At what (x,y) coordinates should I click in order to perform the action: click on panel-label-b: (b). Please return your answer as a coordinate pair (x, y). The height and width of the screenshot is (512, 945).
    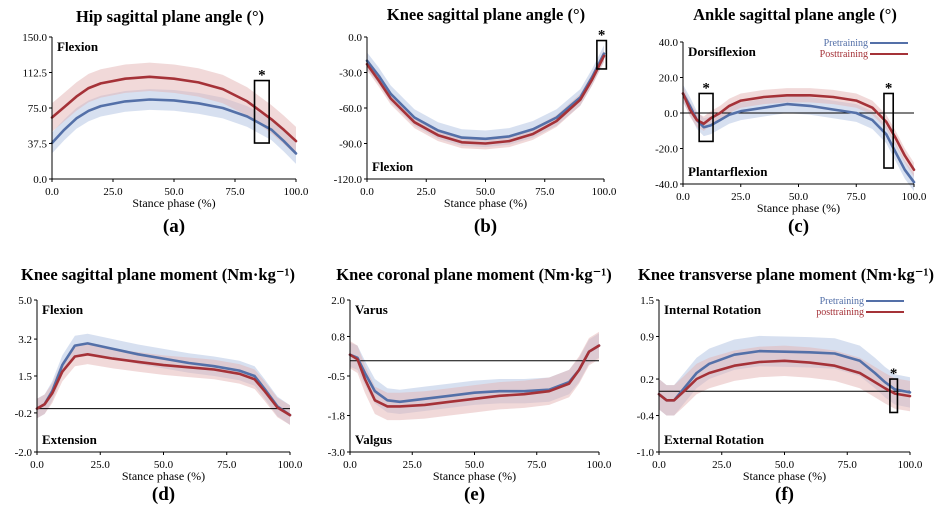
    Looking at the image, I should click on (485, 226).